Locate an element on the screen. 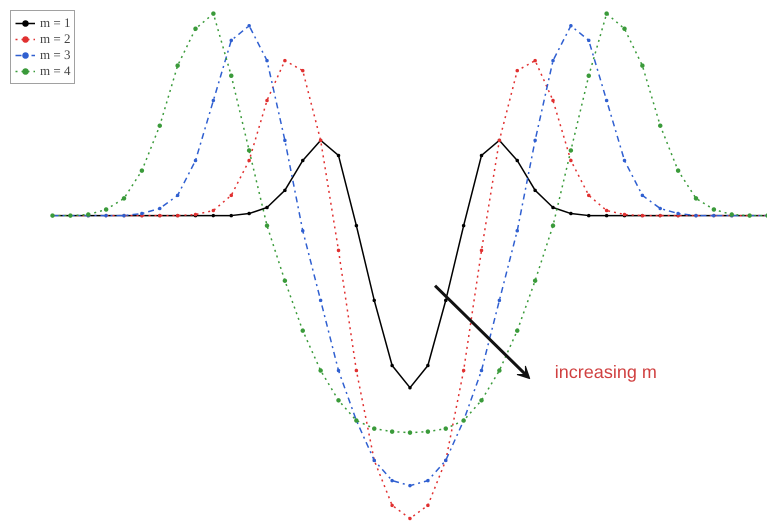  legend-label: m = 1 is located at coordinates (55, 23).